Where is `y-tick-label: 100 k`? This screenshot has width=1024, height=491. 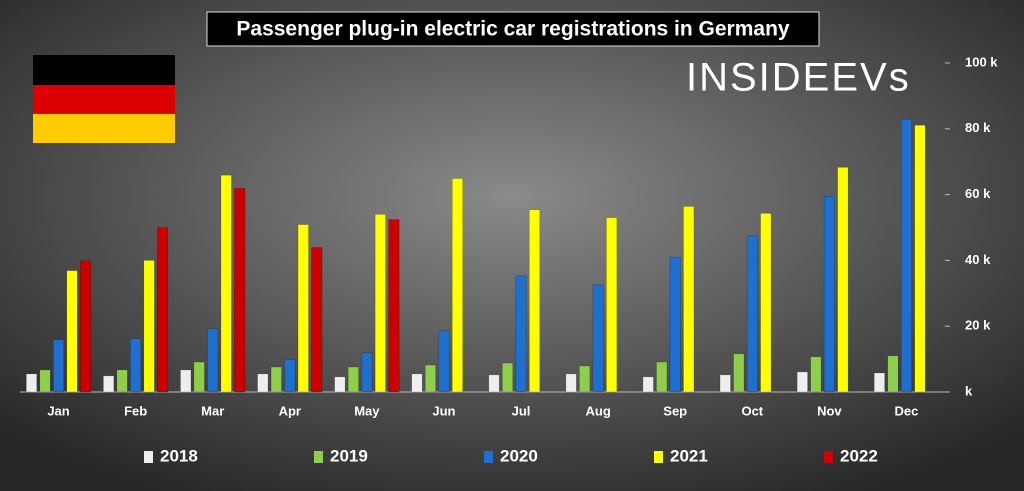 y-tick-label: 100 k is located at coordinates (981, 61).